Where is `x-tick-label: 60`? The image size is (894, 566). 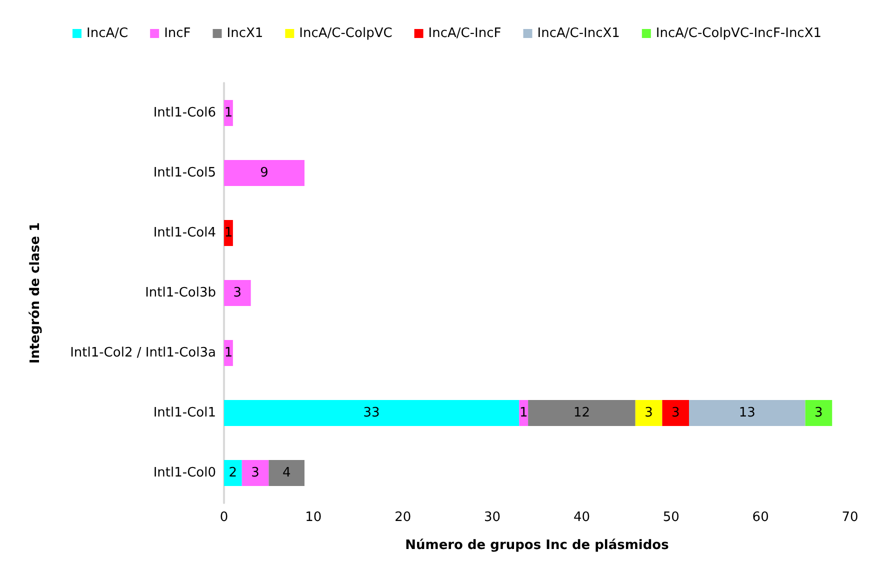
x-tick-label: 60 is located at coordinates (760, 517).